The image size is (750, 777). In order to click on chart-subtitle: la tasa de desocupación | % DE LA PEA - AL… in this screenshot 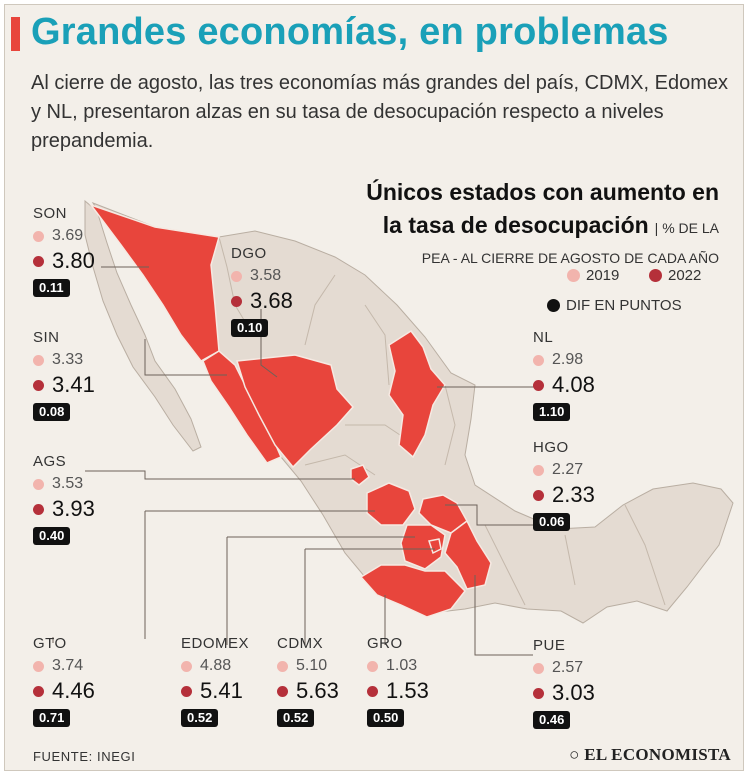, I will do `click(550, 239)`.